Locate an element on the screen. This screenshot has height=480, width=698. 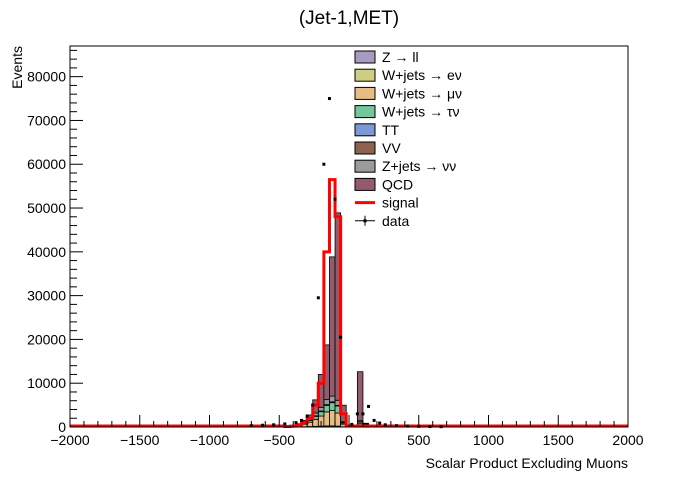
chart-title: (Jet-1,MET) is located at coordinates (349, 18).